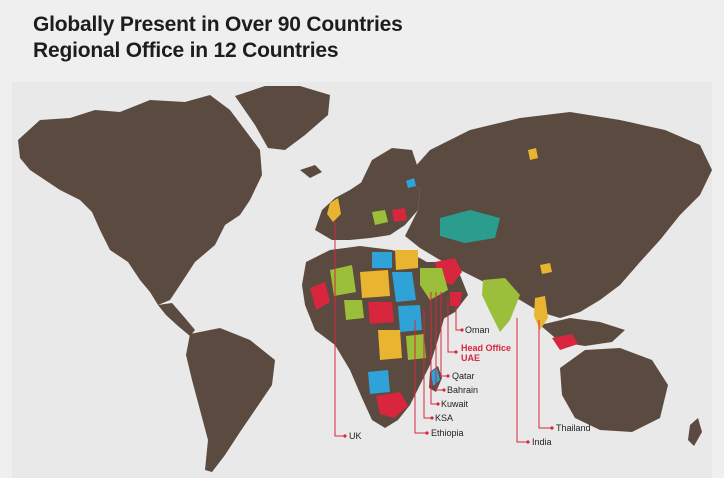  What do you see at coordinates (486, 348) in the screenshot?
I see `label-head-office: Head Office` at bounding box center [486, 348].